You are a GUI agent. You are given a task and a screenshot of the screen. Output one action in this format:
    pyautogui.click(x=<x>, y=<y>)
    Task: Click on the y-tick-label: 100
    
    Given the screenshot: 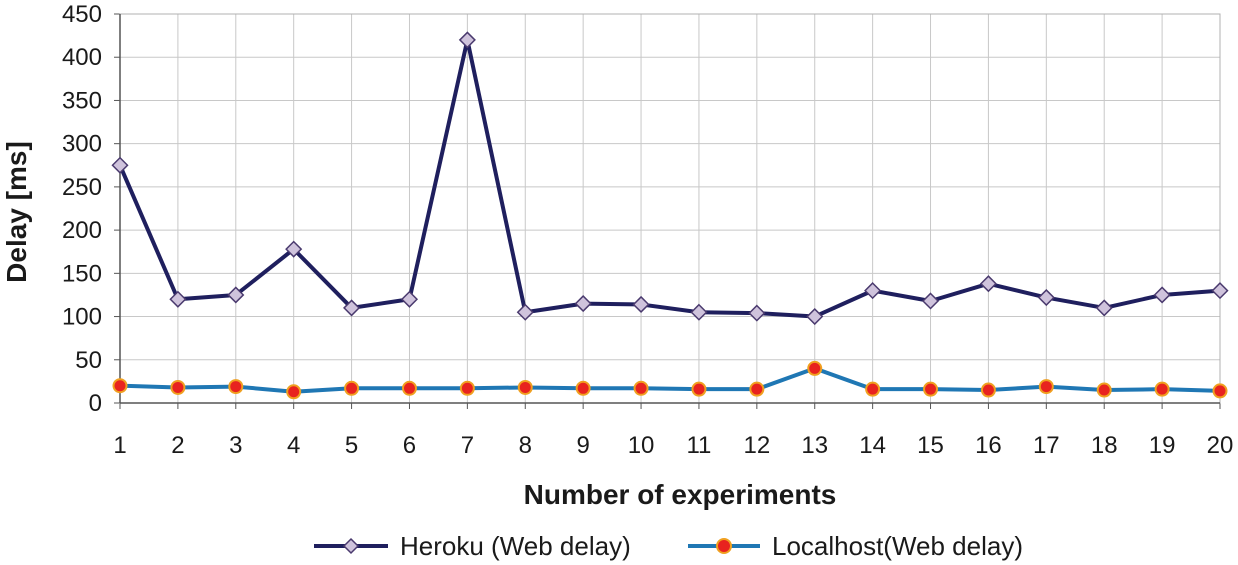 What is the action you would take?
    pyautogui.click(x=82, y=317)
    